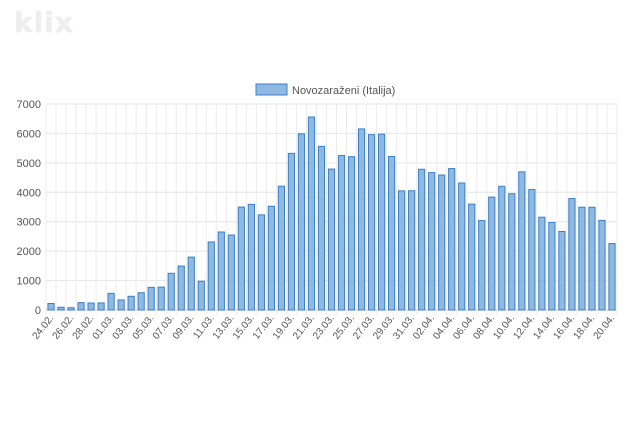 This screenshot has width=632, height=426. I want to click on y-tick-label: 6000, so click(29, 134).